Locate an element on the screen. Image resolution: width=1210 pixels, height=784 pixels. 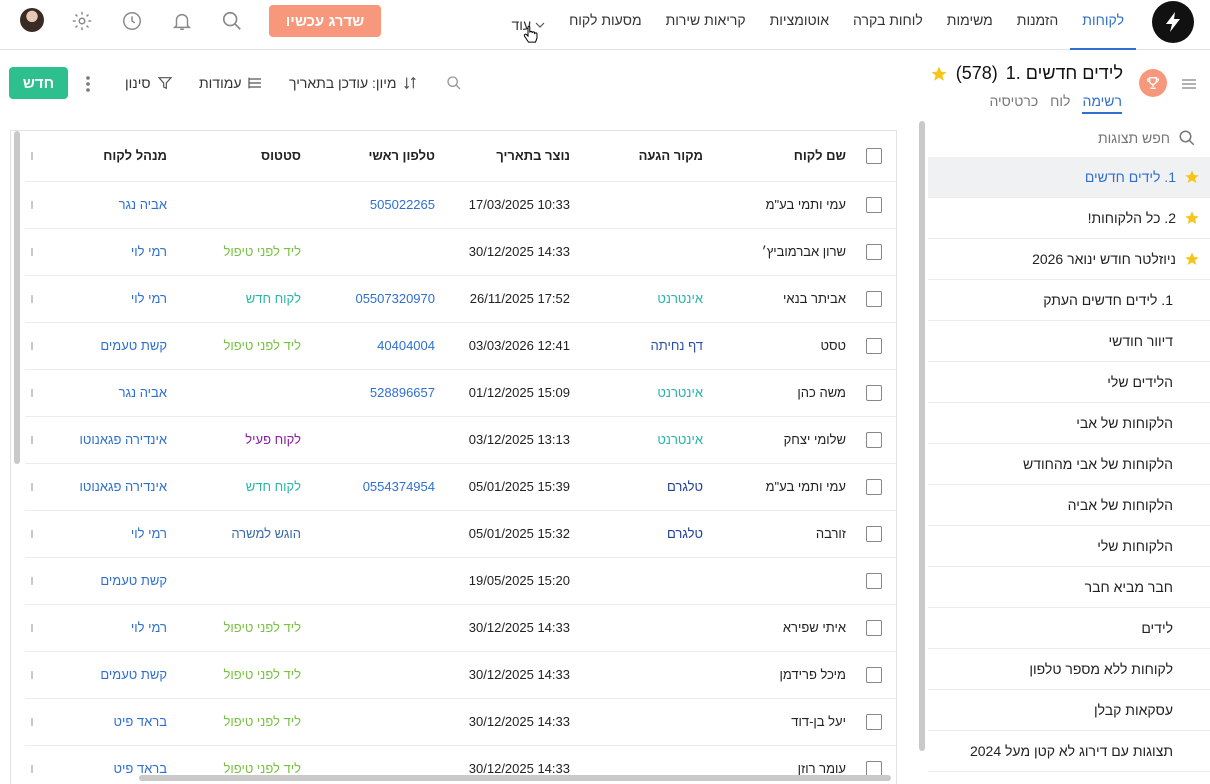
view-tab-2: כרטיסיה is located at coordinates (1014, 101).